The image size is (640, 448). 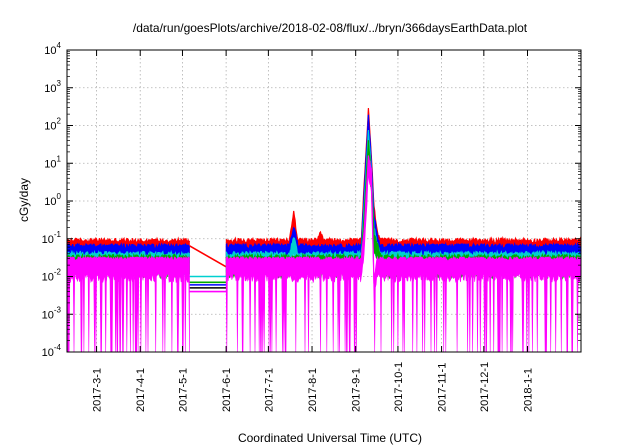 I want to click on x-tick-label: 2017-8-1, so click(x=313, y=390).